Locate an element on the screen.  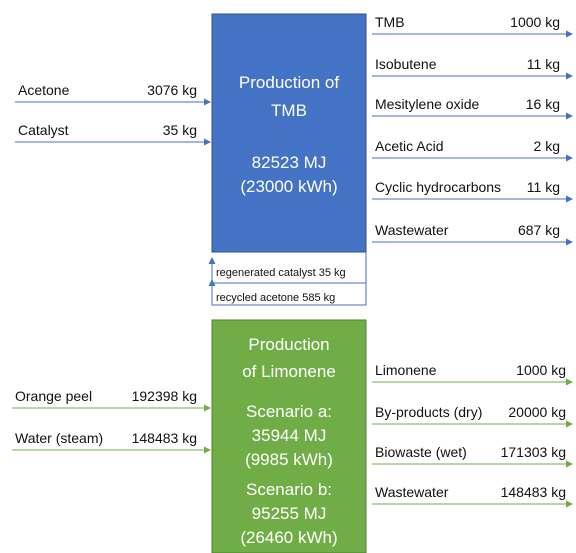
flow-name: Cyclic hydrocarbons is located at coordinates (438, 187).